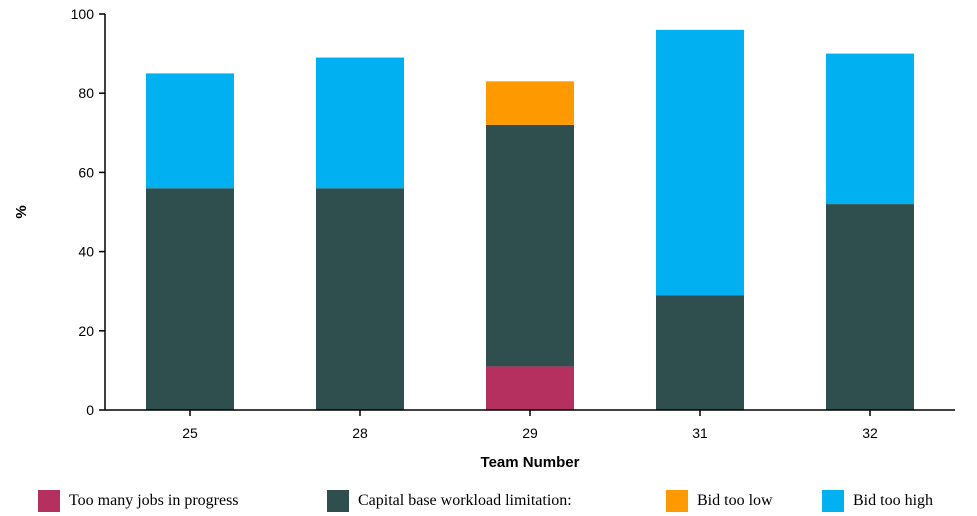  What do you see at coordinates (530, 433) in the screenshot?
I see `x-tick-label: 29` at bounding box center [530, 433].